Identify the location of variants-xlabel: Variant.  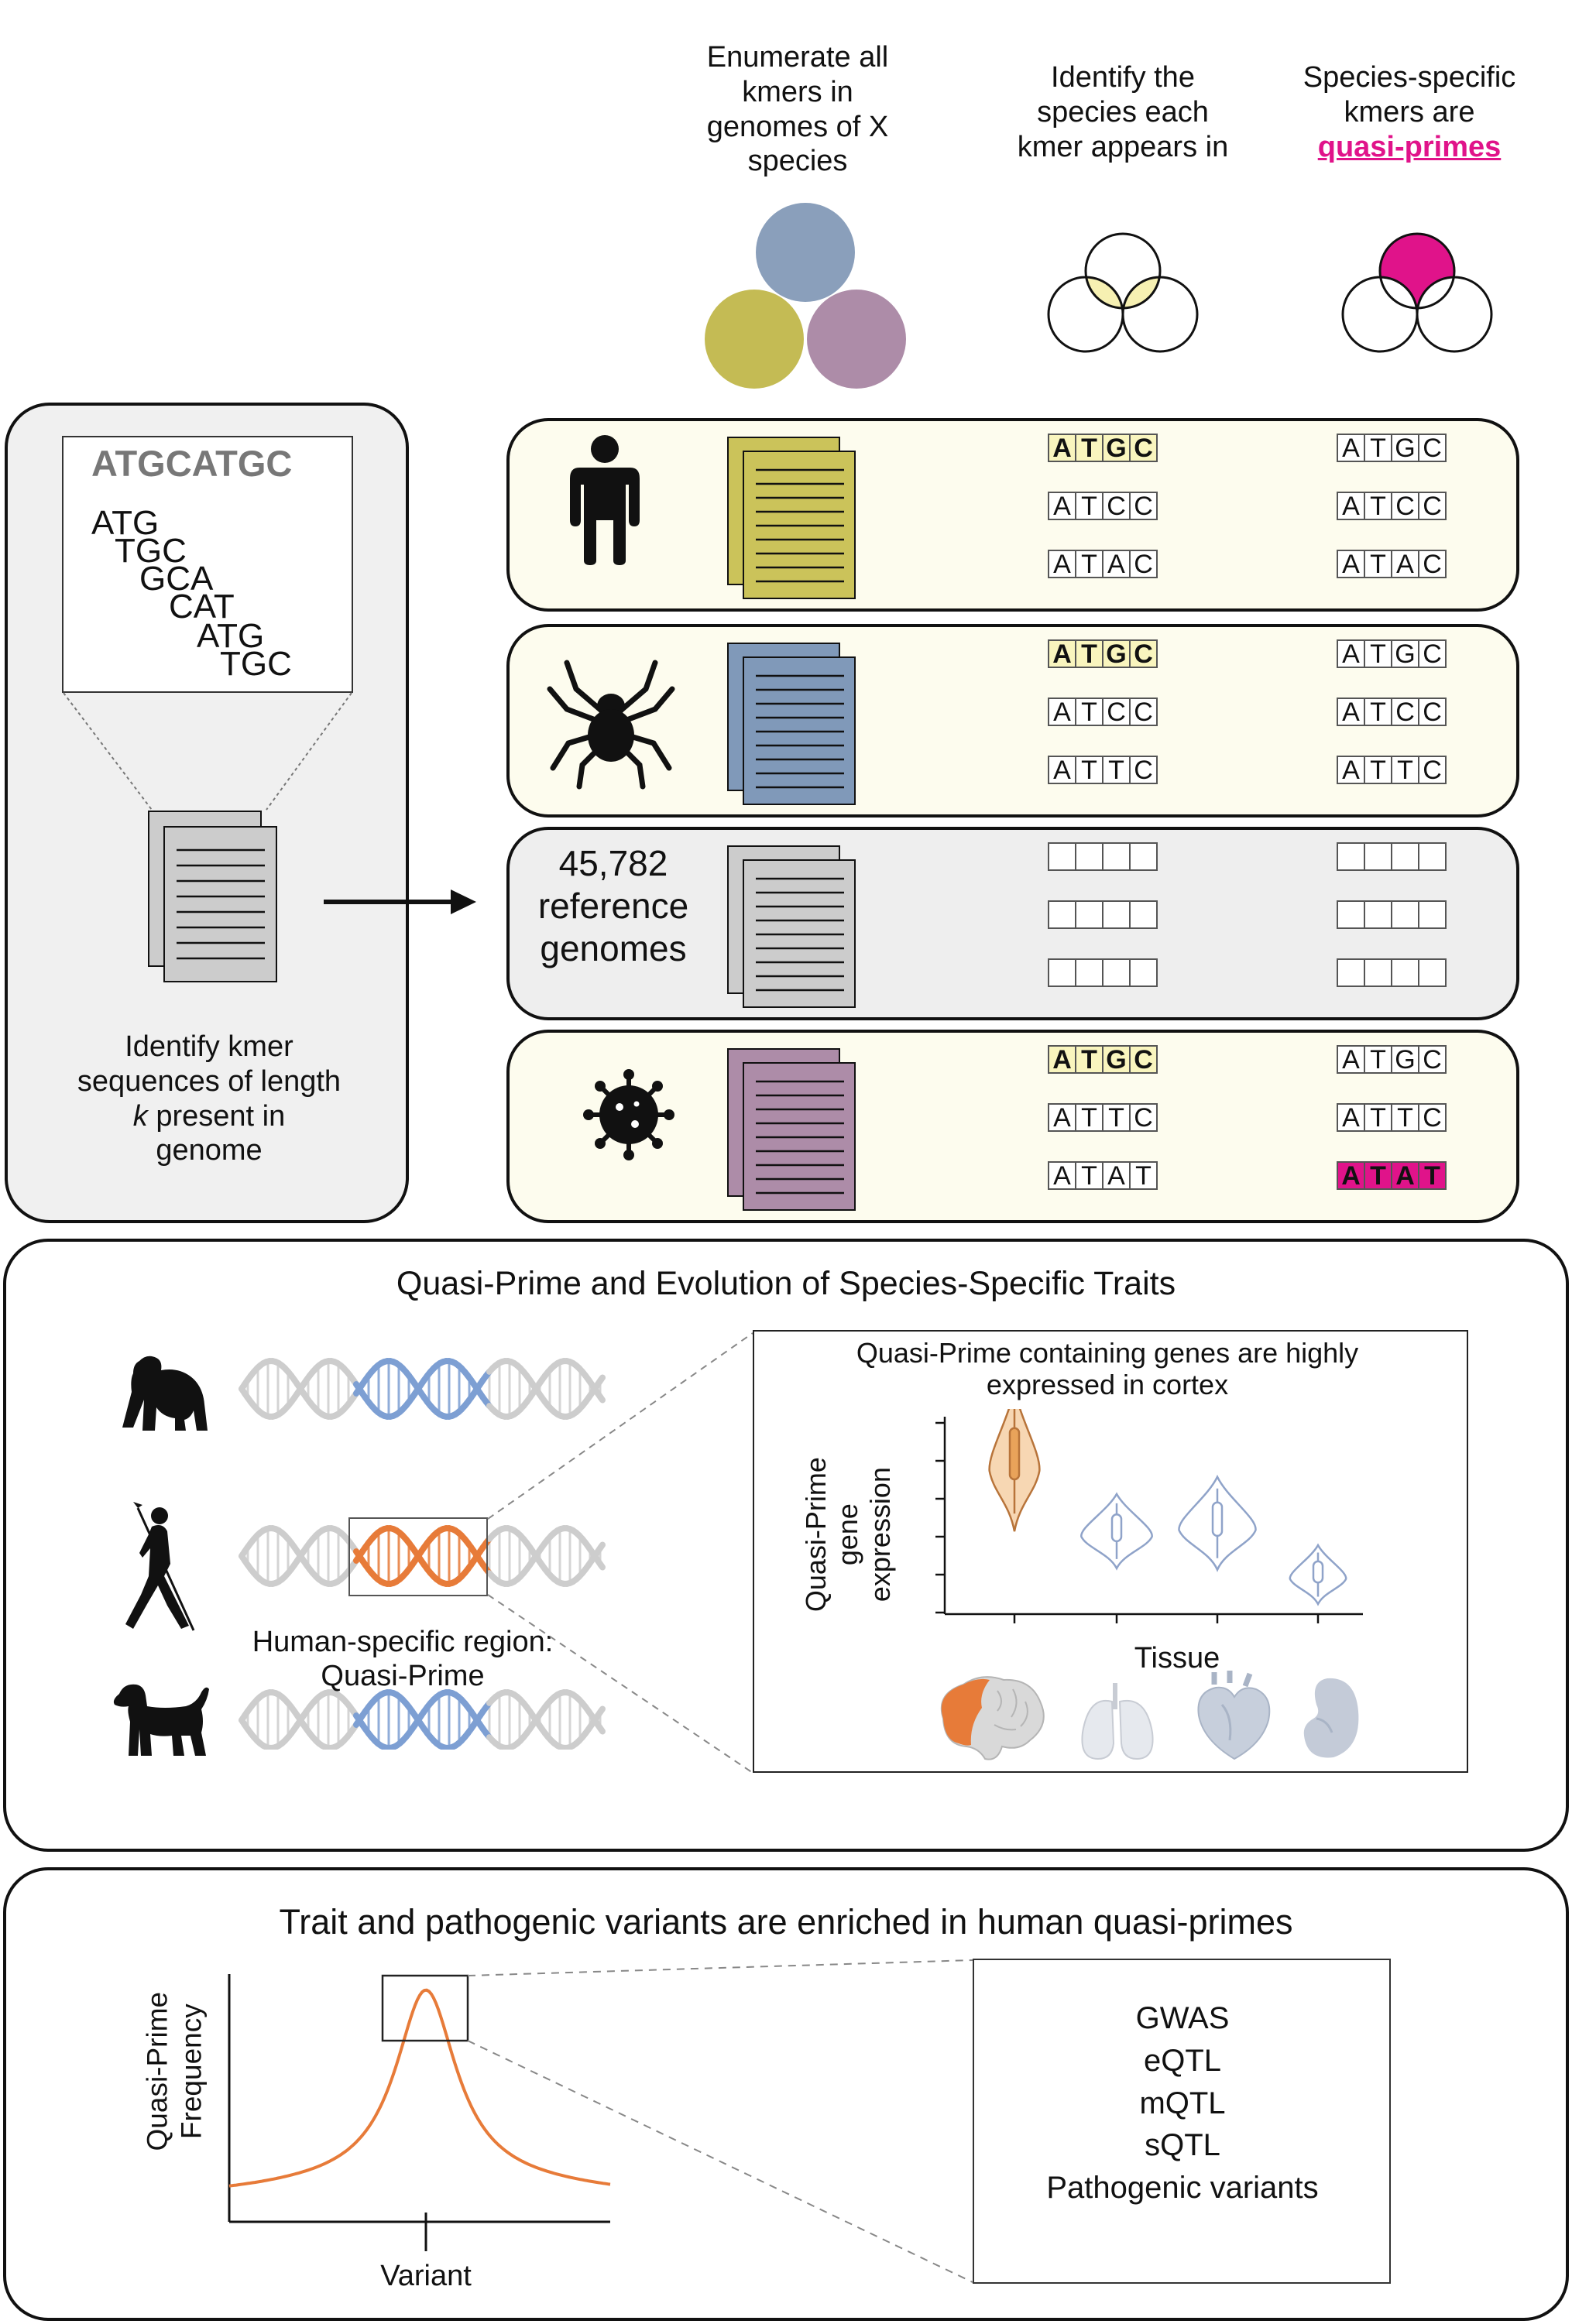
(426, 2276).